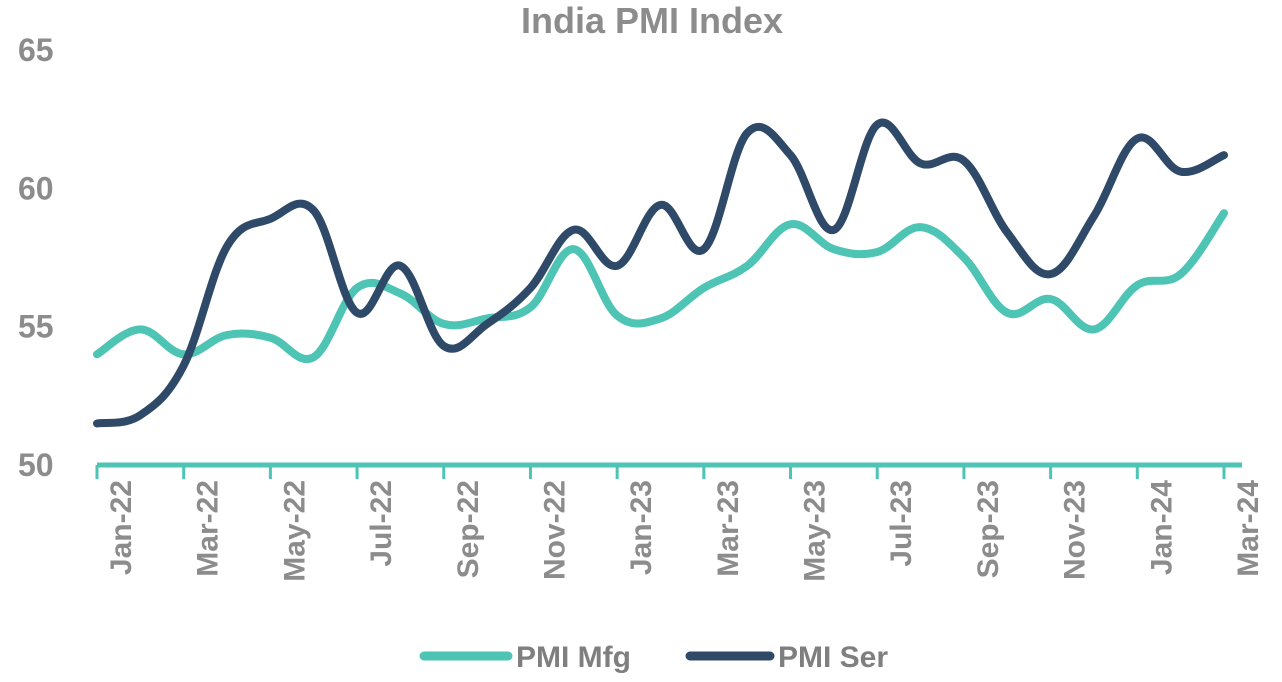  Describe the element at coordinates (555, 530) in the screenshot. I see `x-tick-label: Nov-22` at that location.